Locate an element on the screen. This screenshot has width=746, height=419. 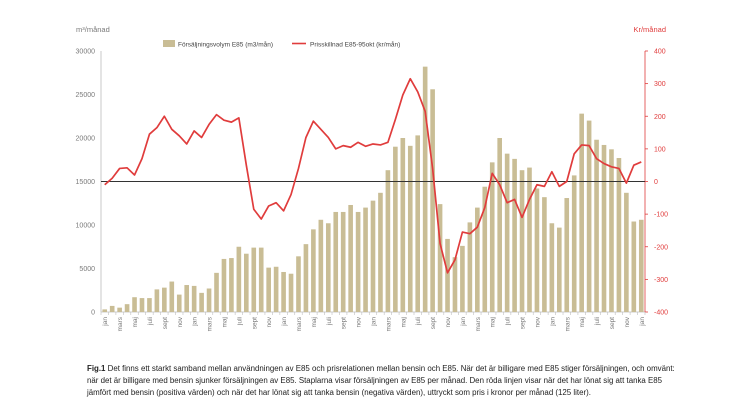
left-tick-label: 5000 is located at coordinates (87, 269).